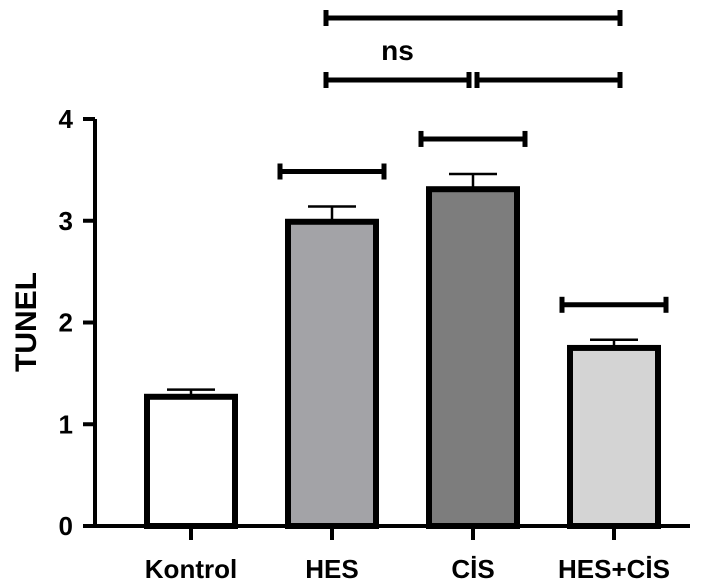  What do you see at coordinates (66, 323) in the screenshot?
I see `y-tick-label: 2` at bounding box center [66, 323].